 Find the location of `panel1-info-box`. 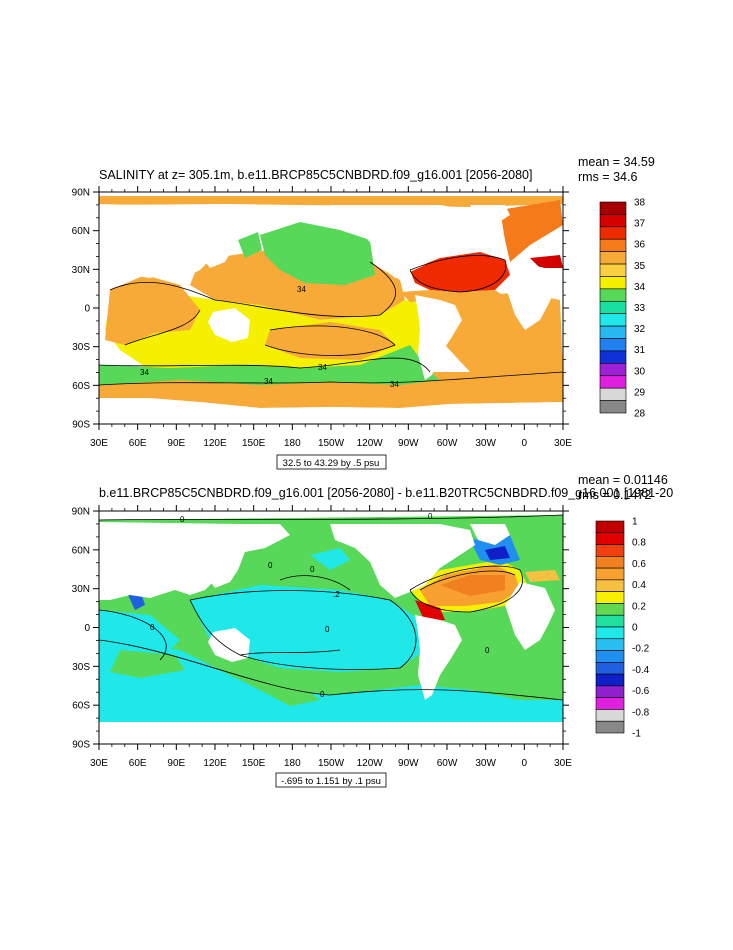

panel1-info-box is located at coordinates (331, 462).